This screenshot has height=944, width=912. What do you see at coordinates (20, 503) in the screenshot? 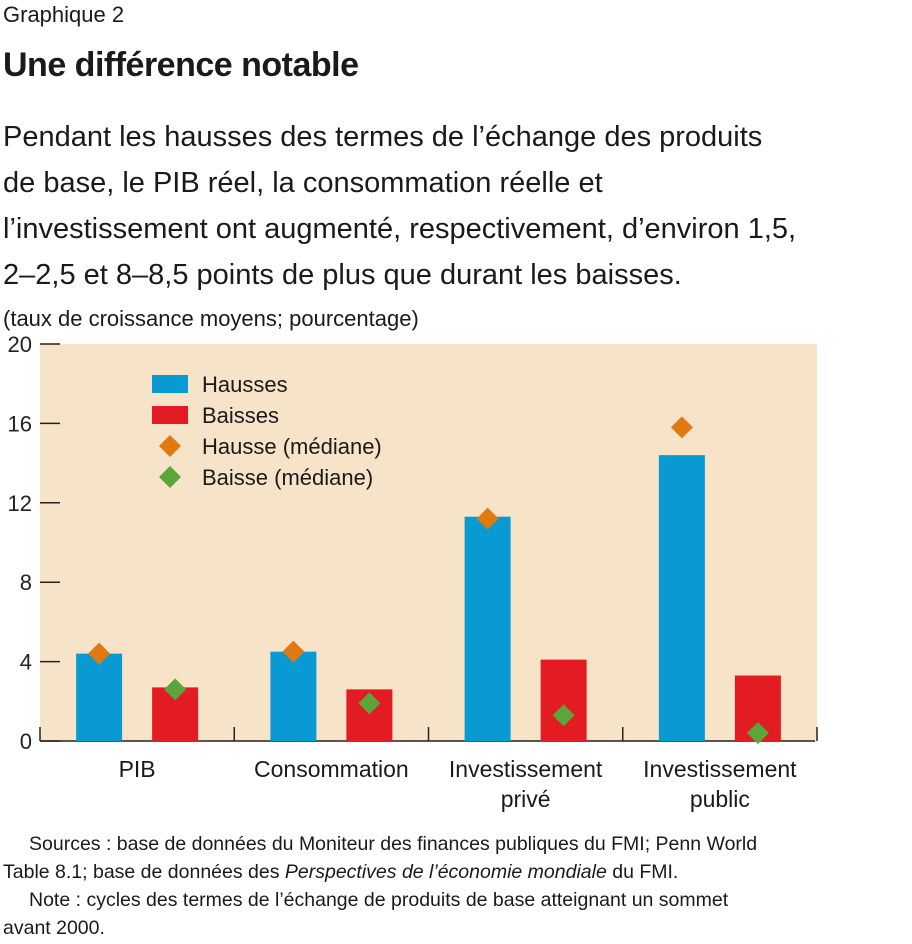
I see `y-tick-label: 12` at bounding box center [20, 503].